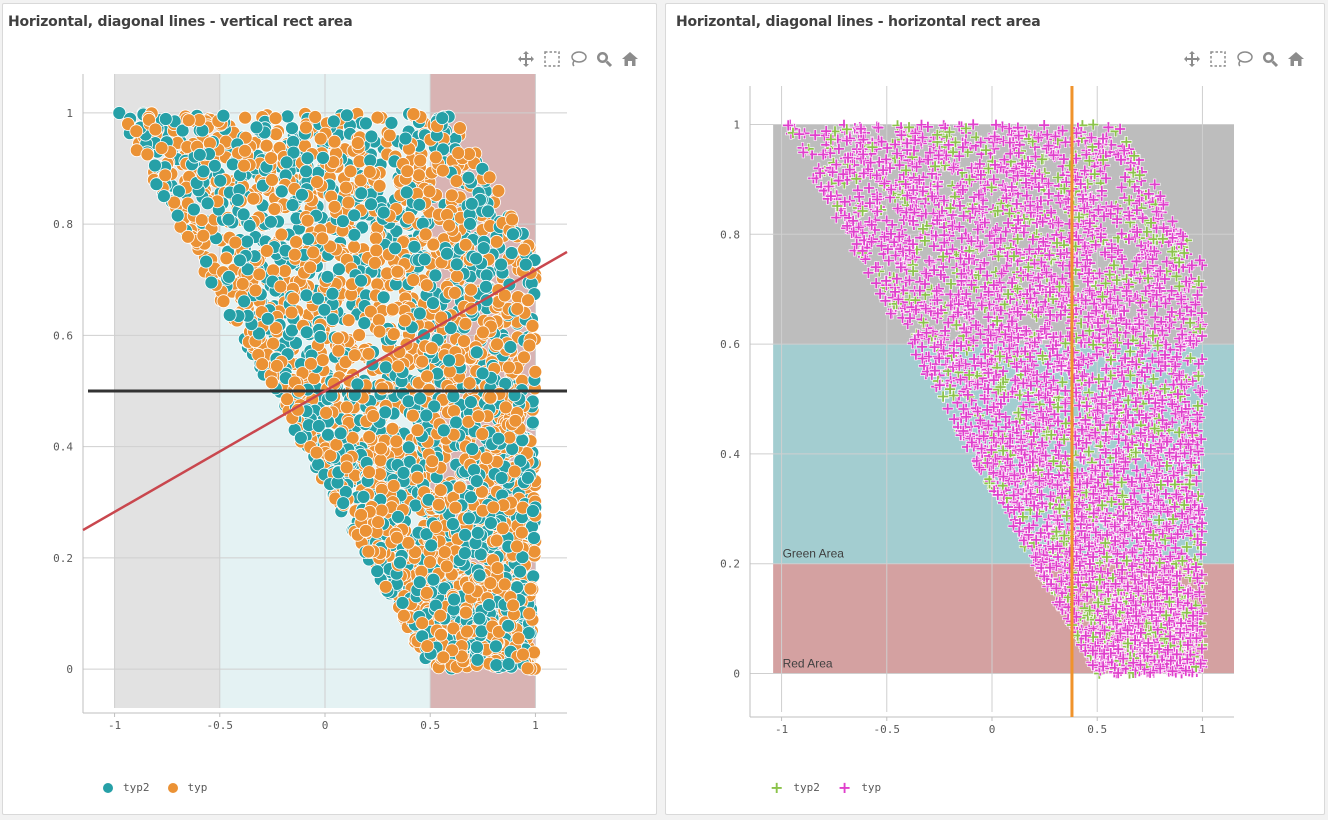 The image size is (1328, 820). What do you see at coordinates (430, 725) in the screenshot?
I see `x-tick-label: 0.5` at bounding box center [430, 725].